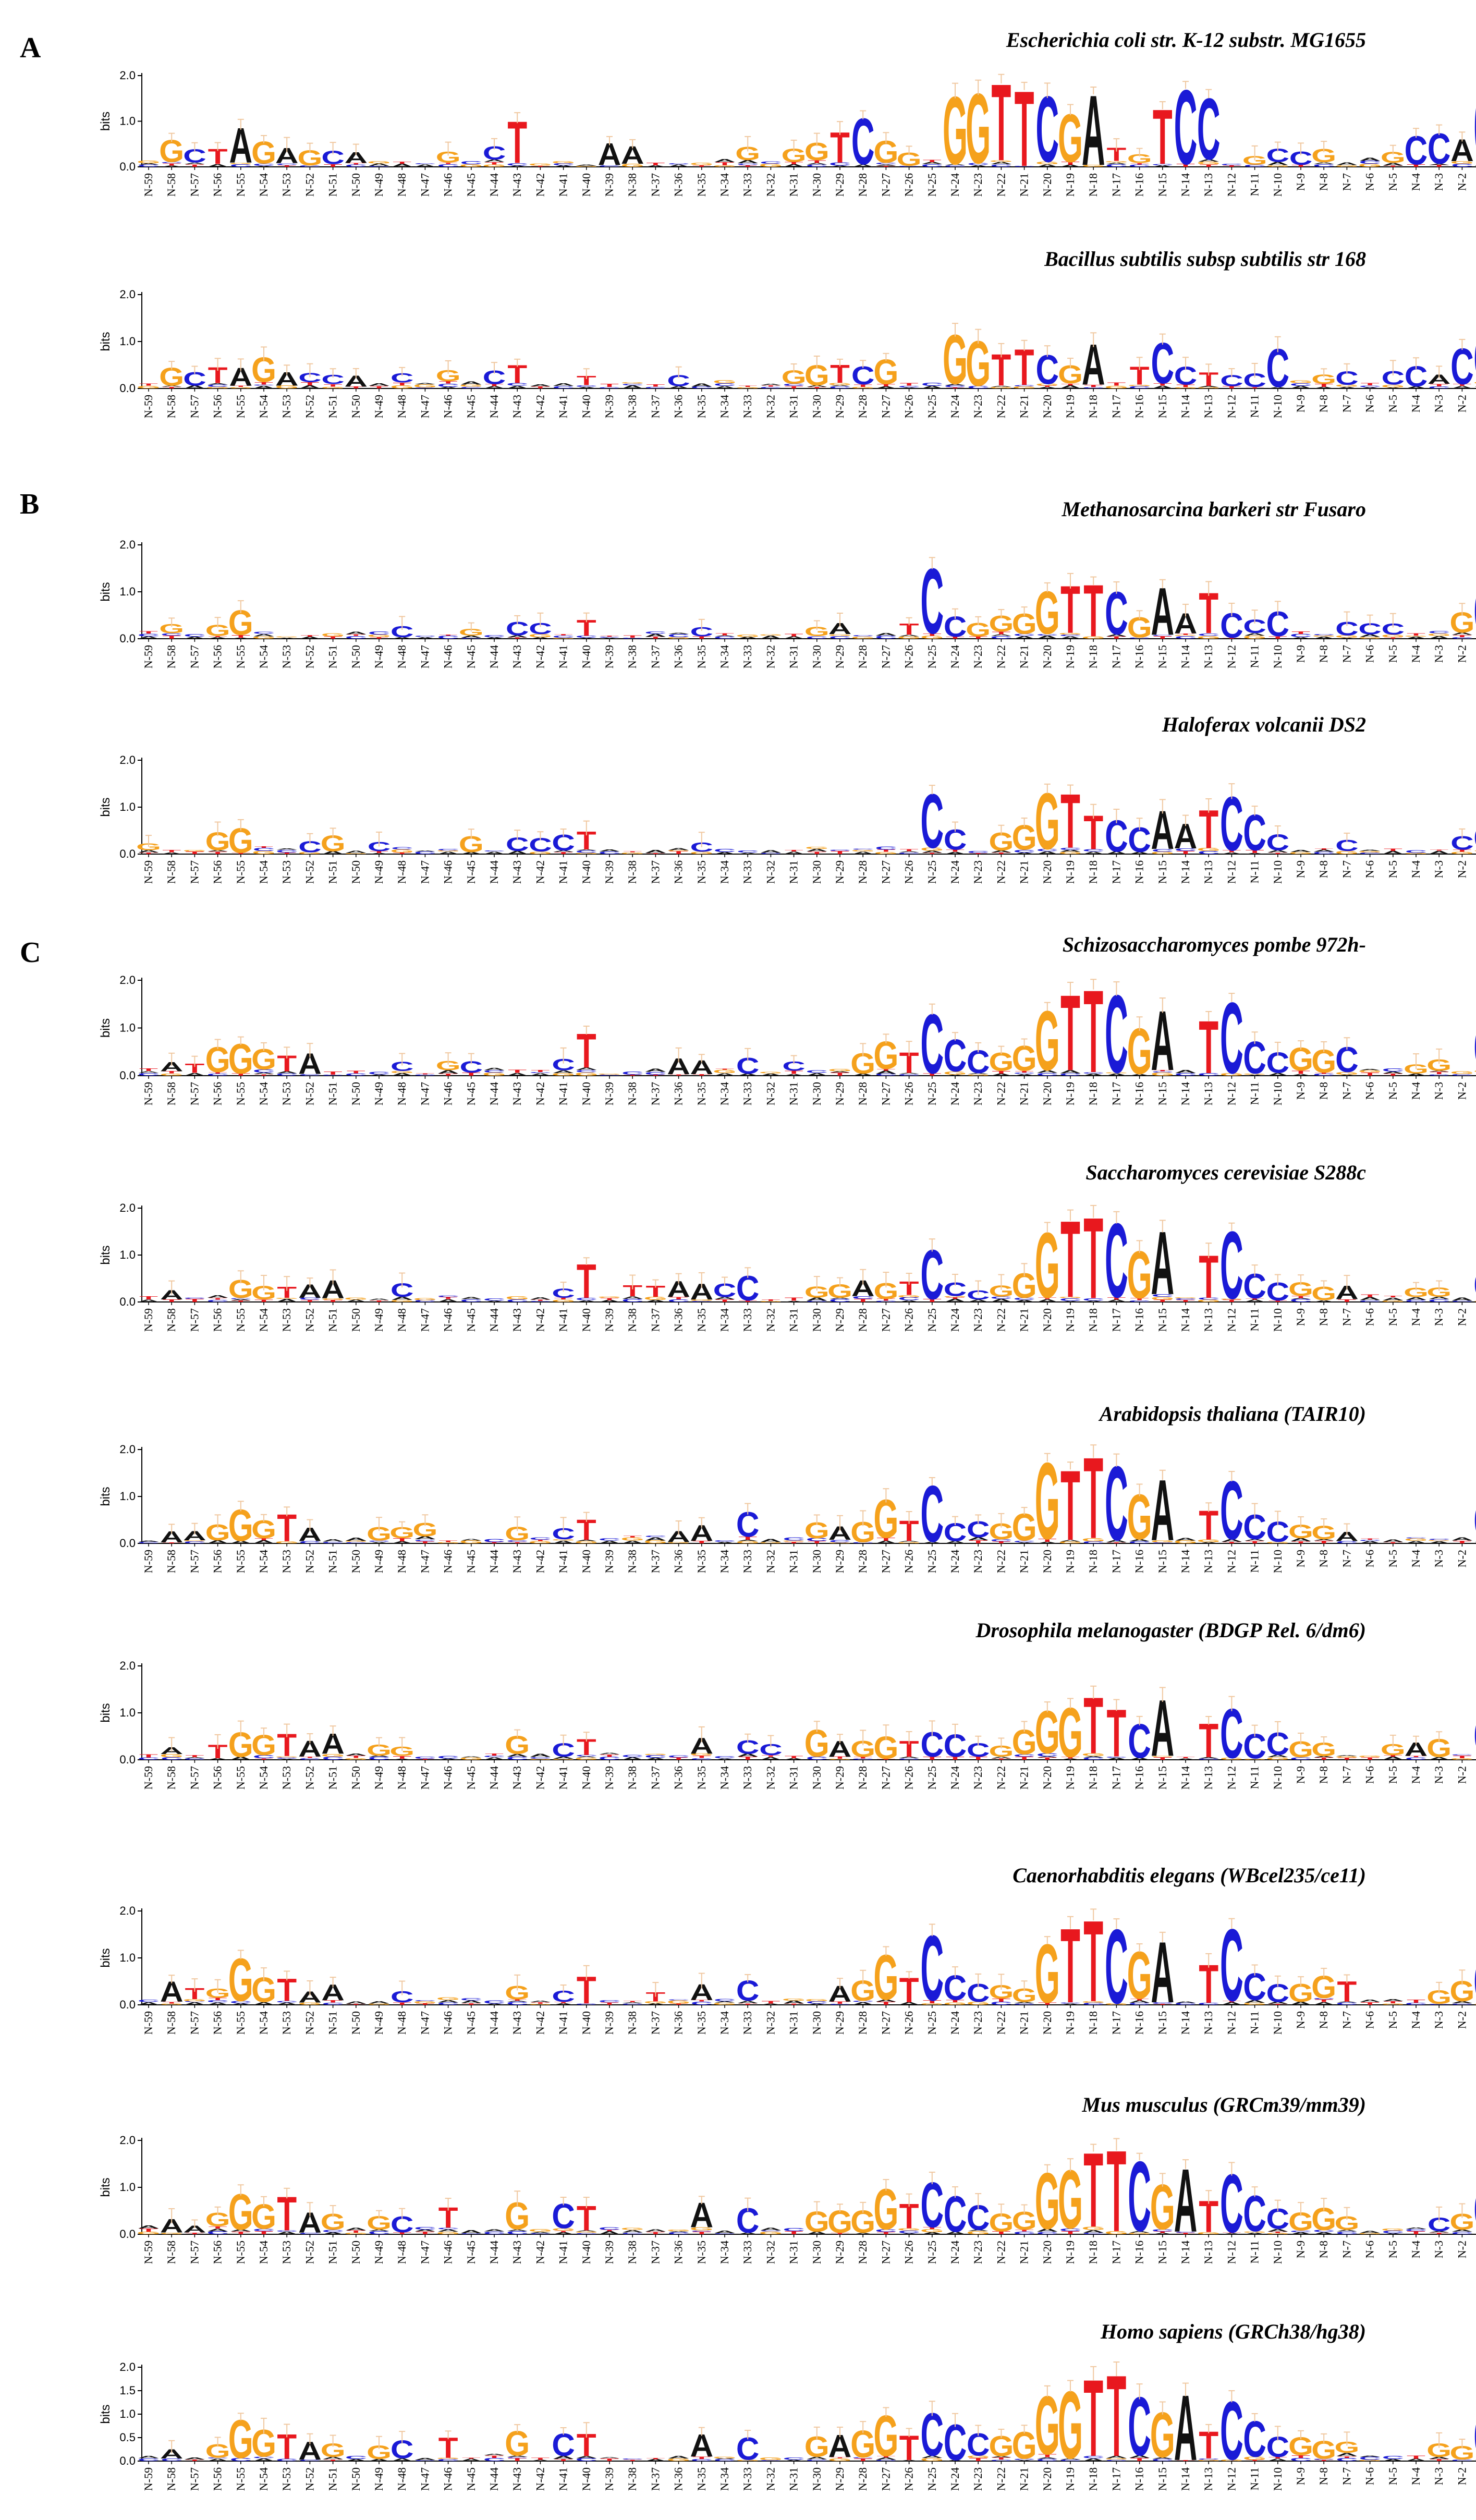  Describe the element at coordinates (655, 185) in the screenshot. I see `x-tick-label: N-37` at that location.